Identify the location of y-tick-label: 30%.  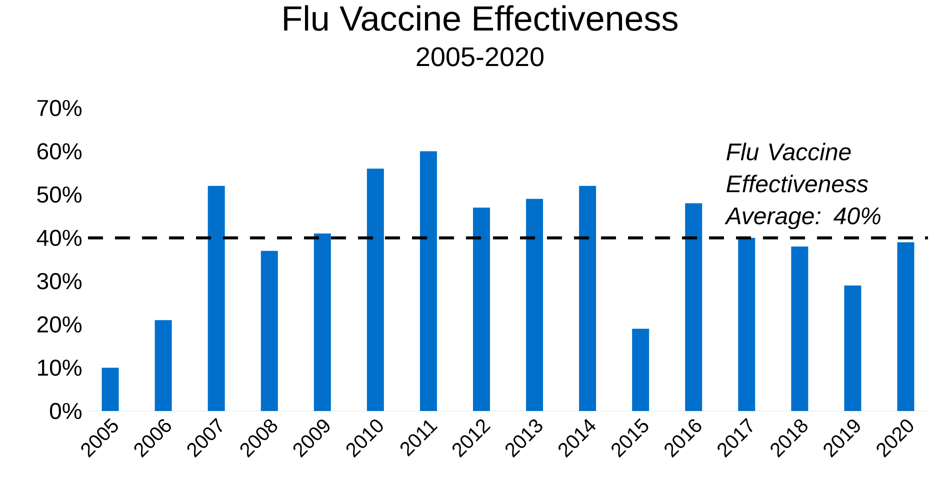
(59, 281).